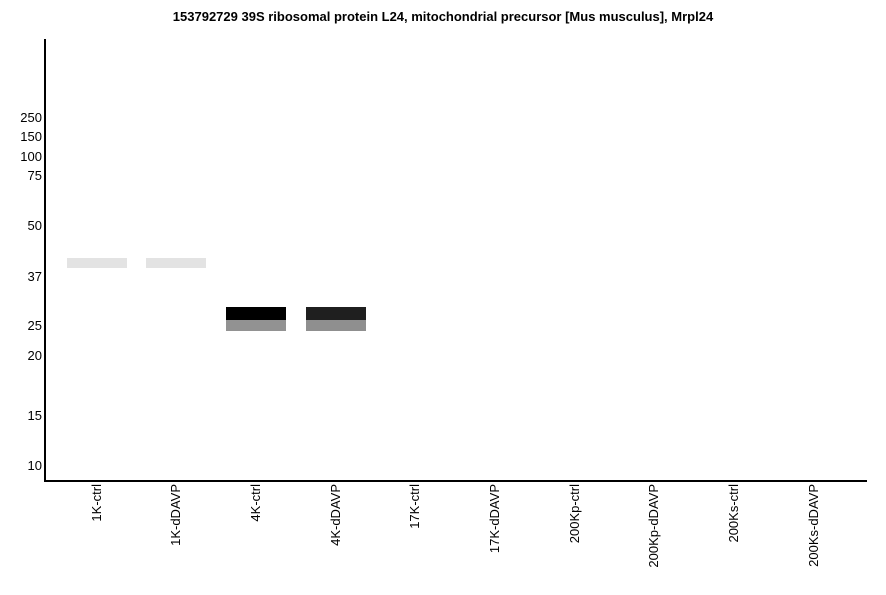 This screenshot has width=886, height=595. Describe the element at coordinates (574, 514) in the screenshot. I see `x-lane-label: 200Kp-ctrl` at that location.